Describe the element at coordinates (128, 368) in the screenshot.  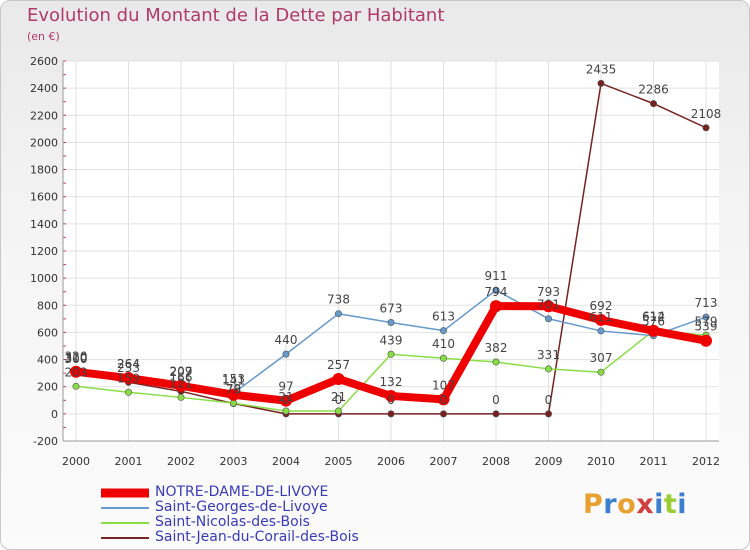
I see `data-label: 233` at that location.